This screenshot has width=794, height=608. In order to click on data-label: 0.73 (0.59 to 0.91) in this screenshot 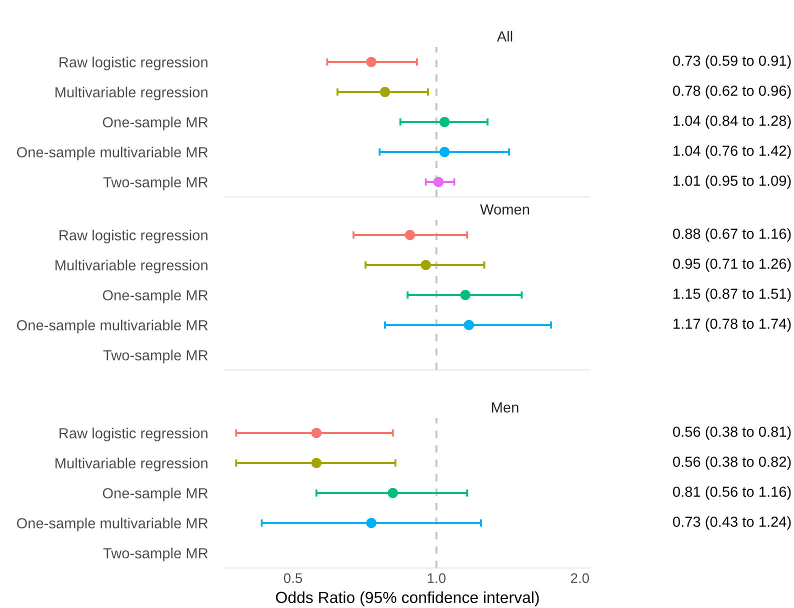, I will do `click(732, 62)`.